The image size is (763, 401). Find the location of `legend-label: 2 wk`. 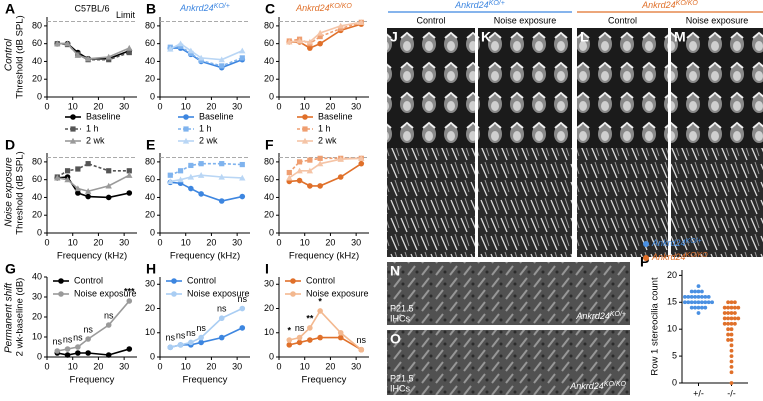

legend-label: 2 wk is located at coordinates (95, 140).